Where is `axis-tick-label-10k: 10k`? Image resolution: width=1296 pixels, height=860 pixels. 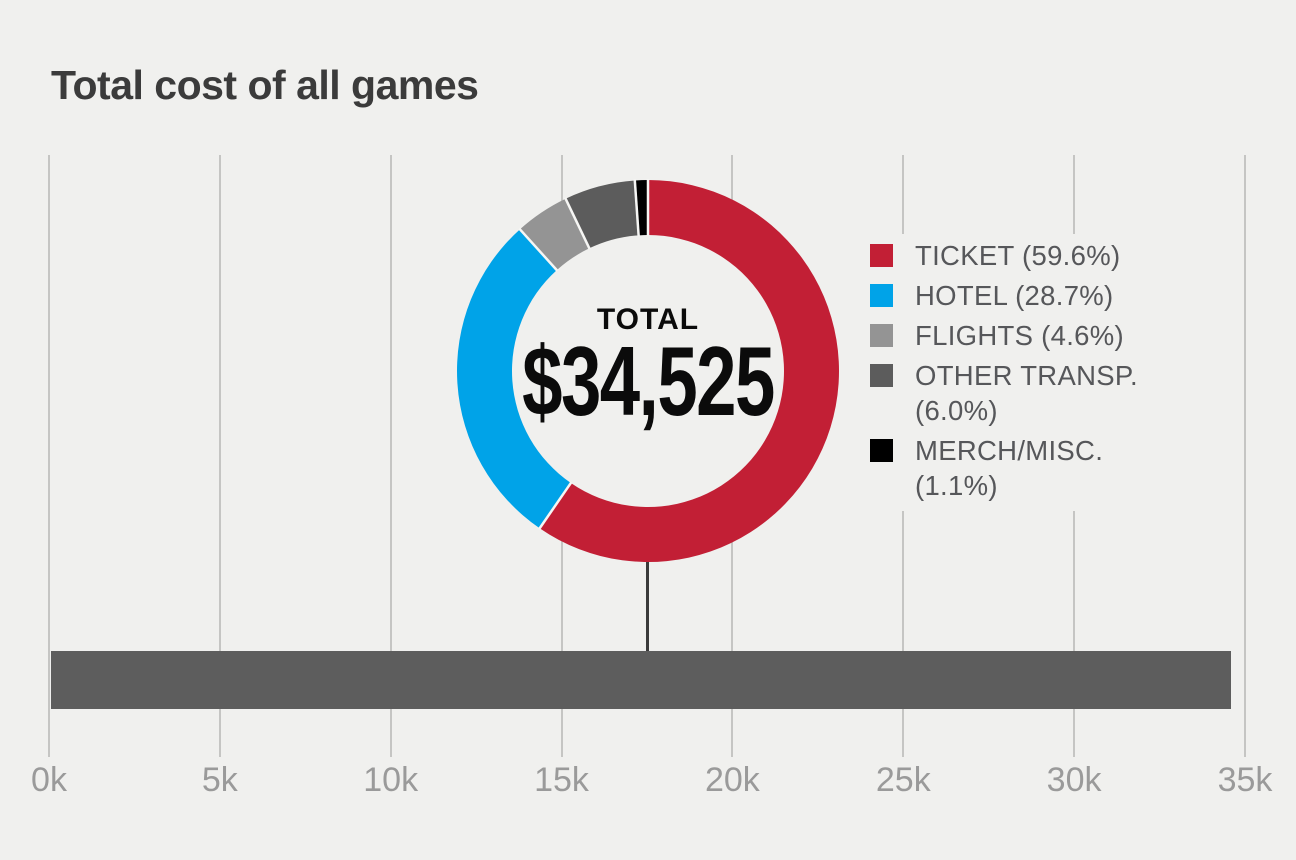
axis-tick-label-10k: 10k is located at coordinates (391, 780).